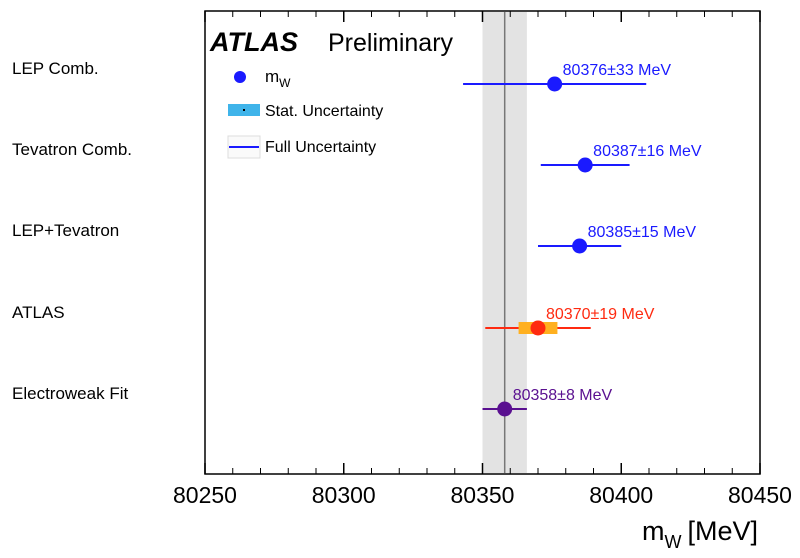 The image size is (800, 558). Describe the element at coordinates (324, 111) in the screenshot. I see `legend-stat-label: Stat. Uncertainty` at that location.